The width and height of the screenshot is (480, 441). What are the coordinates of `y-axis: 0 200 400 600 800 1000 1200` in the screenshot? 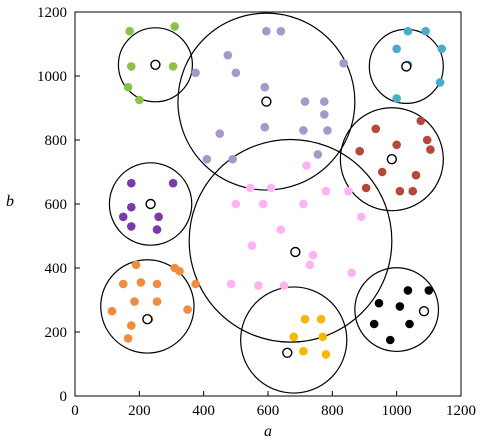 It's located at (58, 205).